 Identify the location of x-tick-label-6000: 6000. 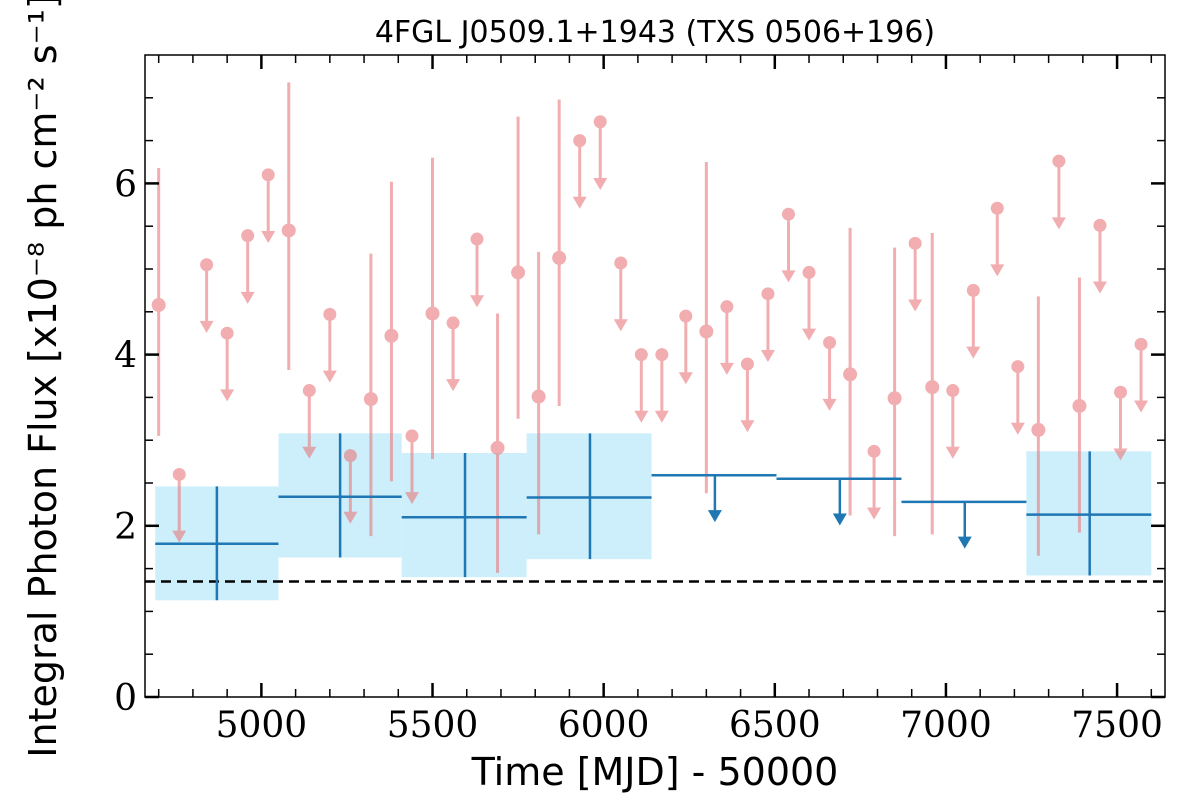
(604, 725).